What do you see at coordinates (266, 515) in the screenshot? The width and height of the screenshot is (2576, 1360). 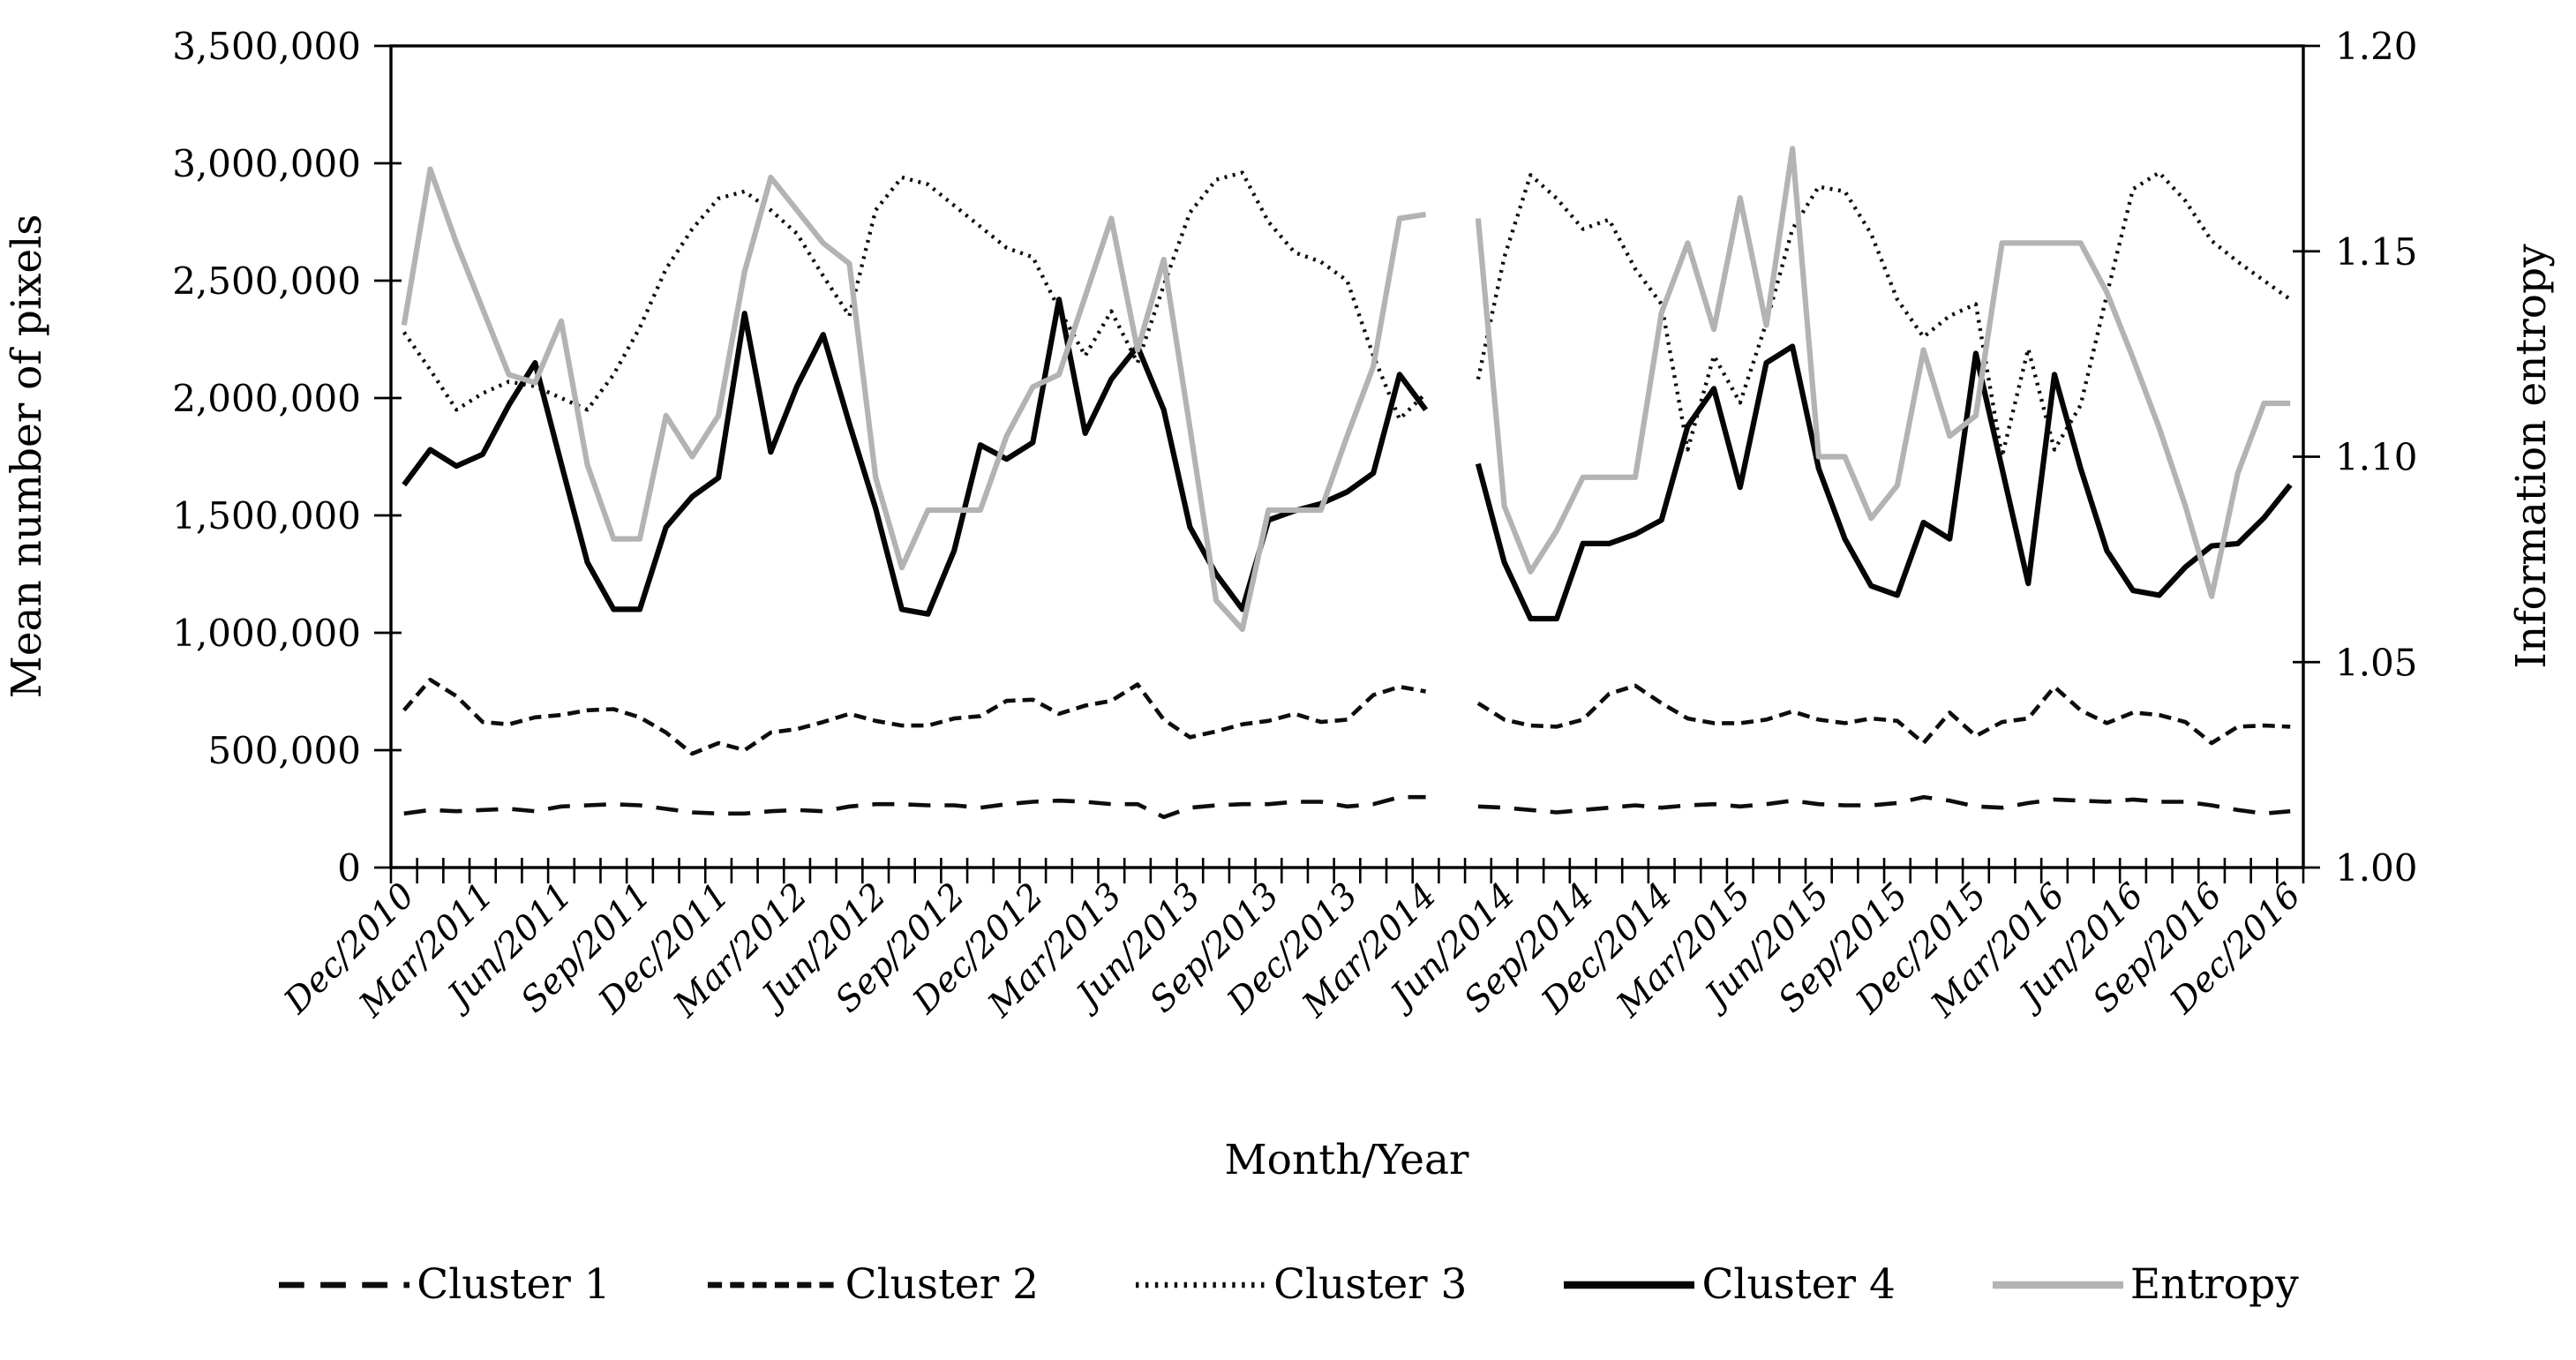 I see `left-axis-tick-label: 1,500,000` at bounding box center [266, 515].